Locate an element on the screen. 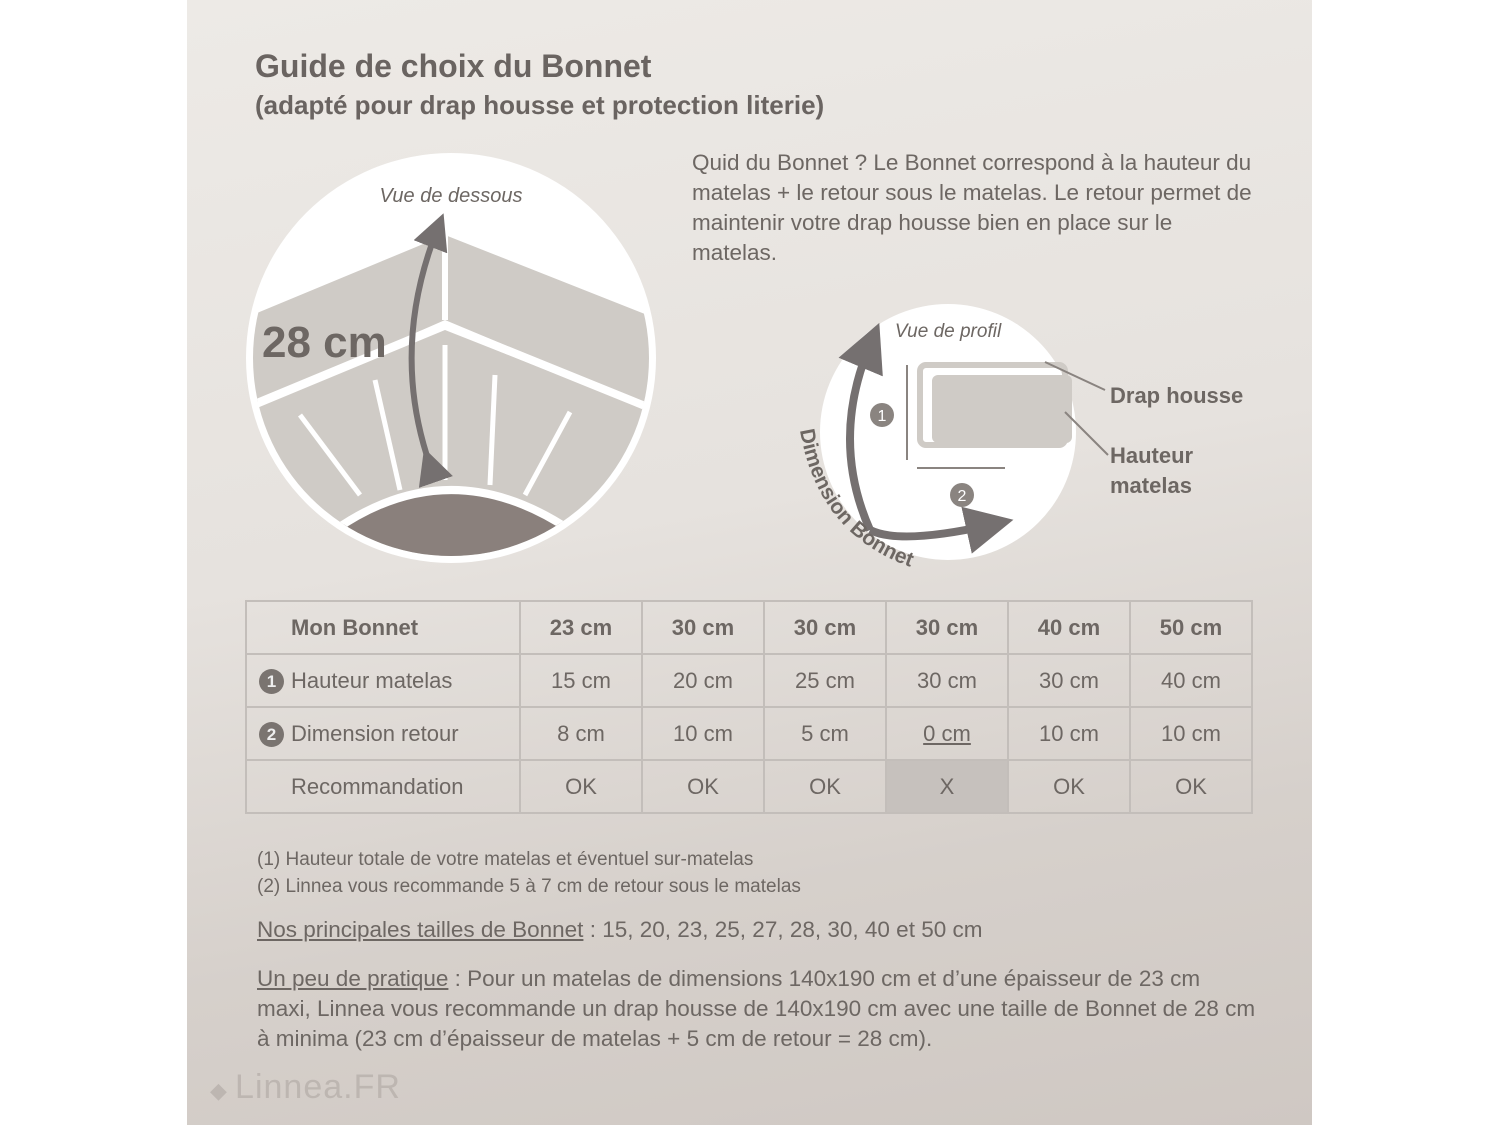  table-cell: 8 cm is located at coordinates (581, 733).